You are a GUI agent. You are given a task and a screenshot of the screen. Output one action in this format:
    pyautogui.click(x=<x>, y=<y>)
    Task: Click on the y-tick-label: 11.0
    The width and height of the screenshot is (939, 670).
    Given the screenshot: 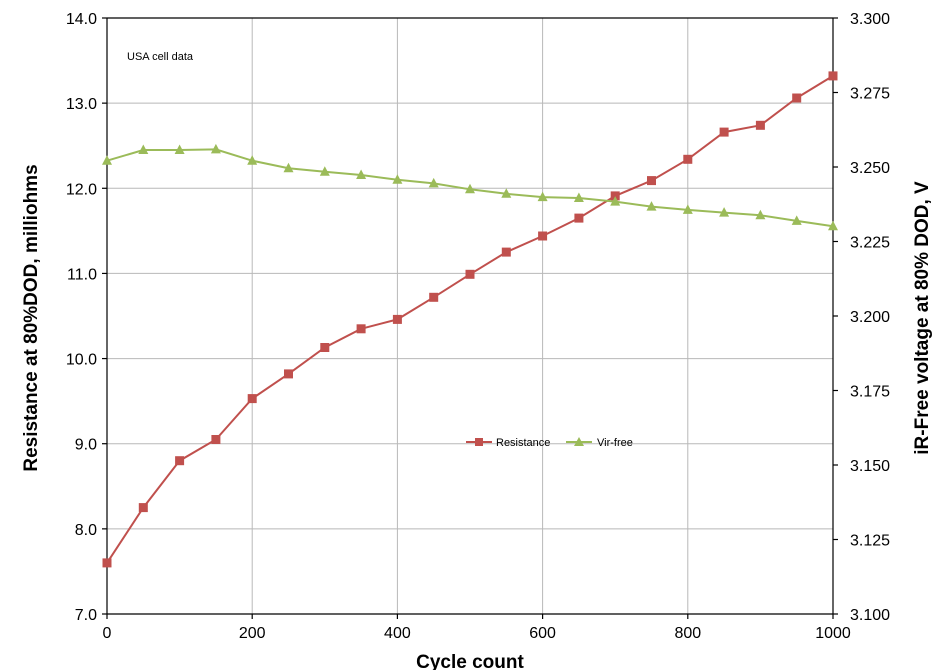 What is the action you would take?
    pyautogui.click(x=82, y=274)
    